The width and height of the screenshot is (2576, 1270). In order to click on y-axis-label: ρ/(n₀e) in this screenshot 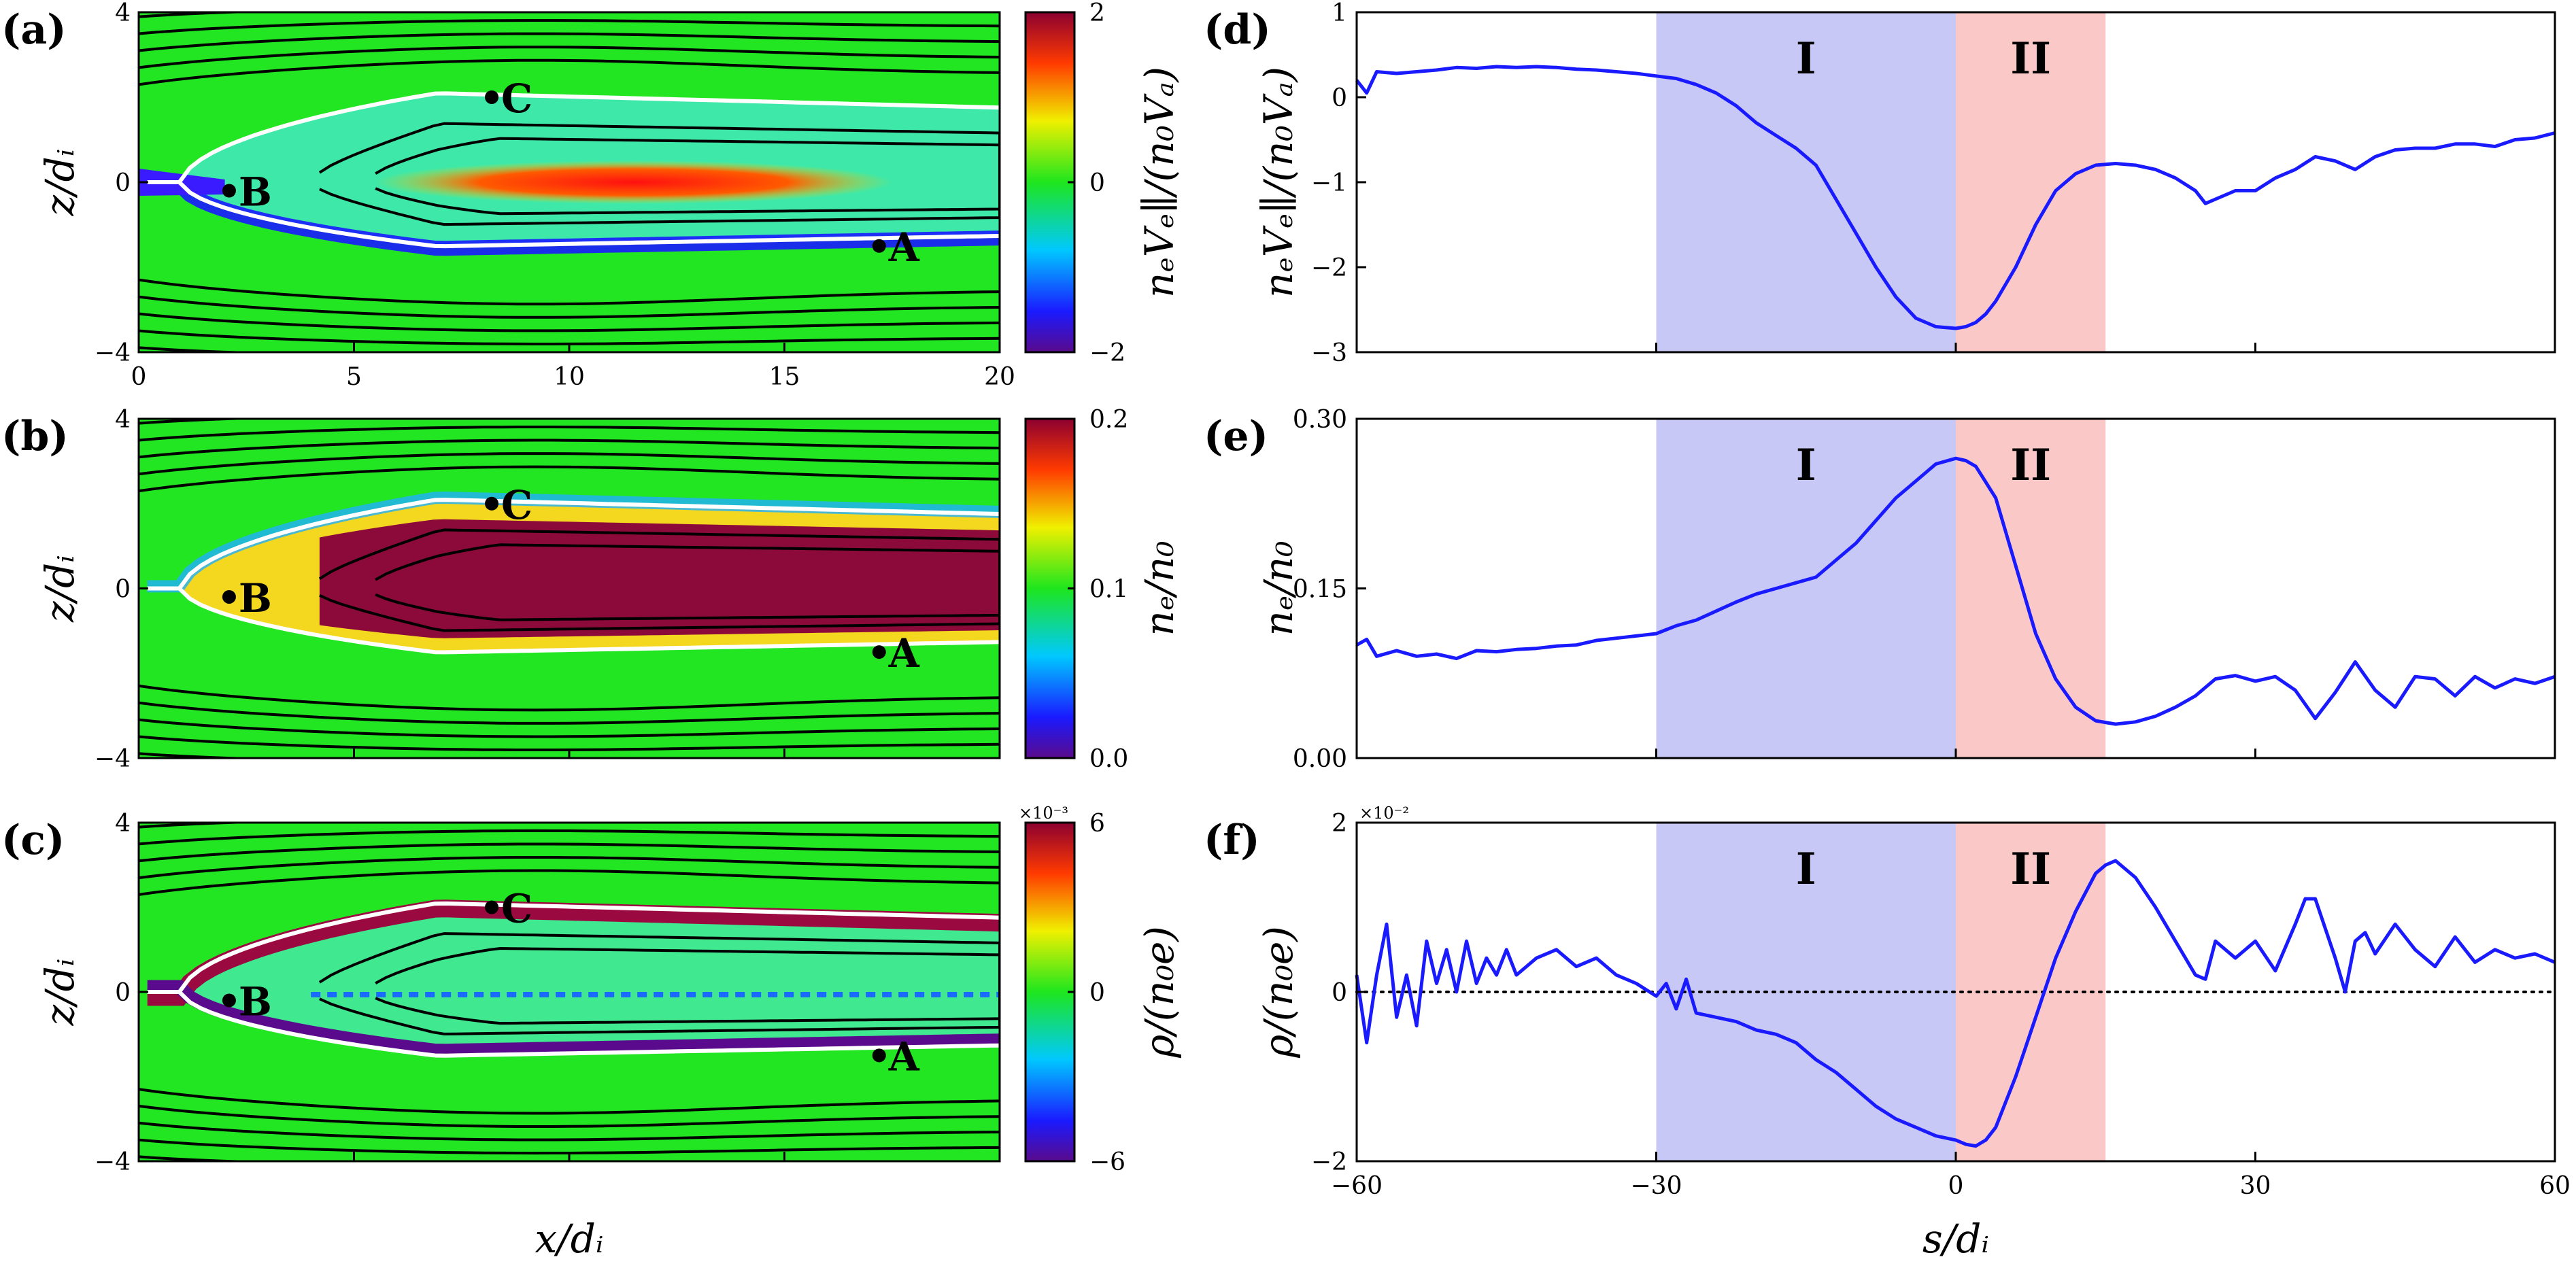, I will do `click(1278, 993)`.